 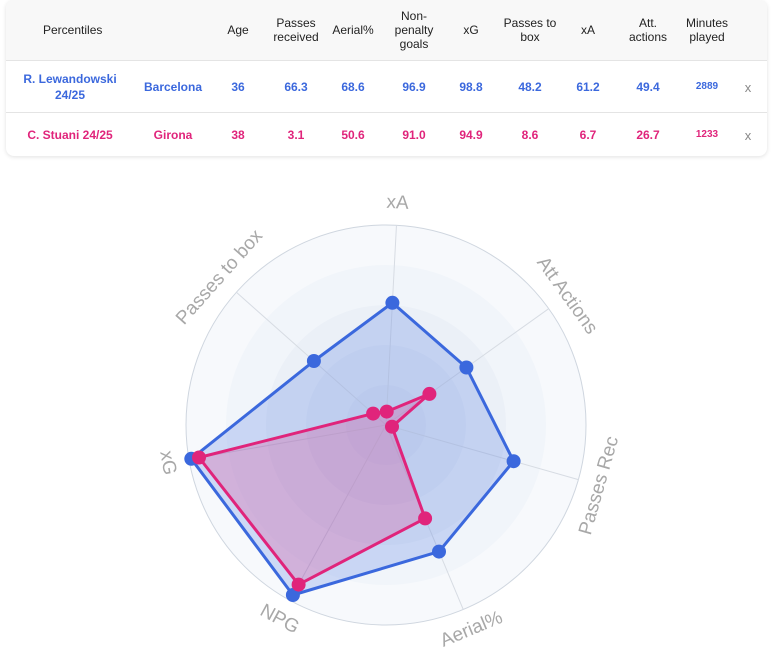 I want to click on value-passes-to-box: 8.6, so click(x=530, y=135).